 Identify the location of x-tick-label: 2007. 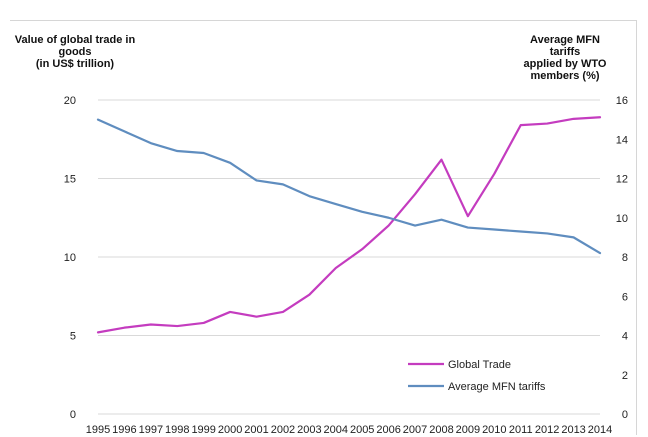
(415, 430).